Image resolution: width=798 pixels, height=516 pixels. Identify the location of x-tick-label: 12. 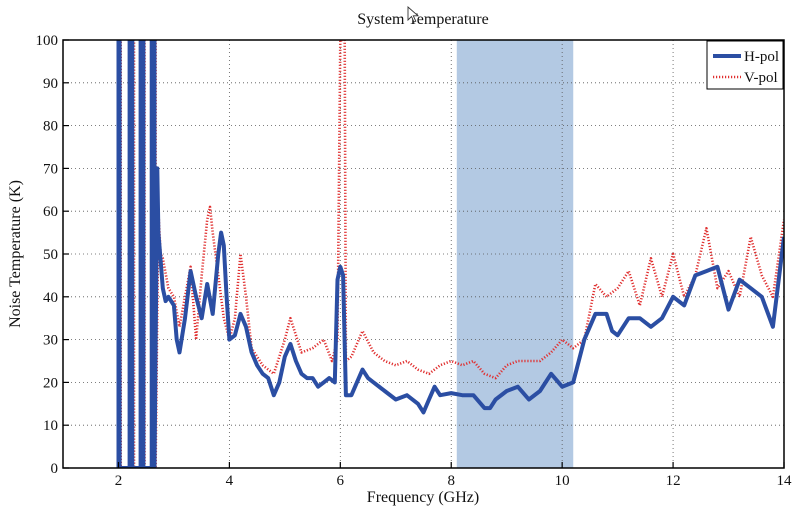
(673, 481).